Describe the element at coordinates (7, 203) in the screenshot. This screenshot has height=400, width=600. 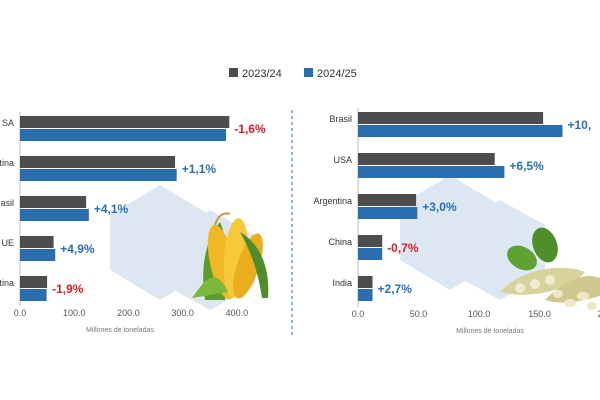
I see `category-label: rasil` at that location.